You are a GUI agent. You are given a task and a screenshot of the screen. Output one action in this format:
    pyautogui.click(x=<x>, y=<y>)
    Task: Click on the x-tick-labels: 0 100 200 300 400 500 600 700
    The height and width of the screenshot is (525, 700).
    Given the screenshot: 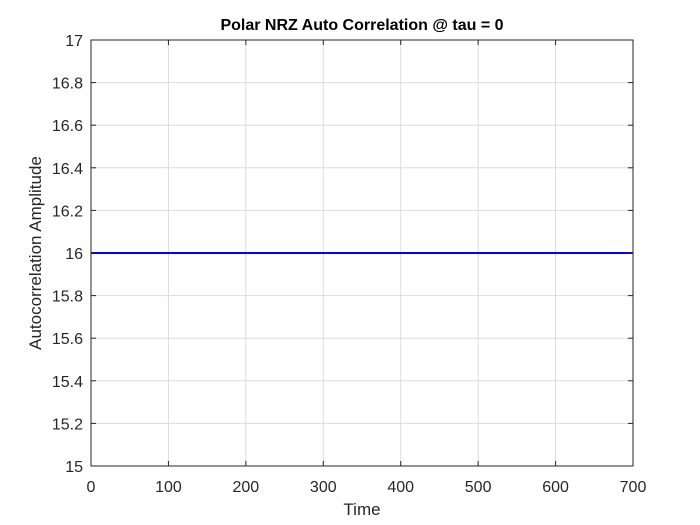 What is the action you would take?
    pyautogui.click(x=367, y=487)
    